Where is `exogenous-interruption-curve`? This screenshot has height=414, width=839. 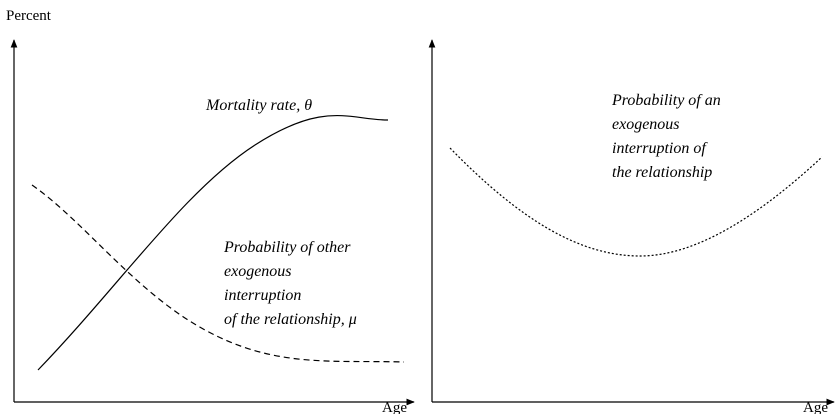
exogenous-interruption-curve is located at coordinates (636, 202).